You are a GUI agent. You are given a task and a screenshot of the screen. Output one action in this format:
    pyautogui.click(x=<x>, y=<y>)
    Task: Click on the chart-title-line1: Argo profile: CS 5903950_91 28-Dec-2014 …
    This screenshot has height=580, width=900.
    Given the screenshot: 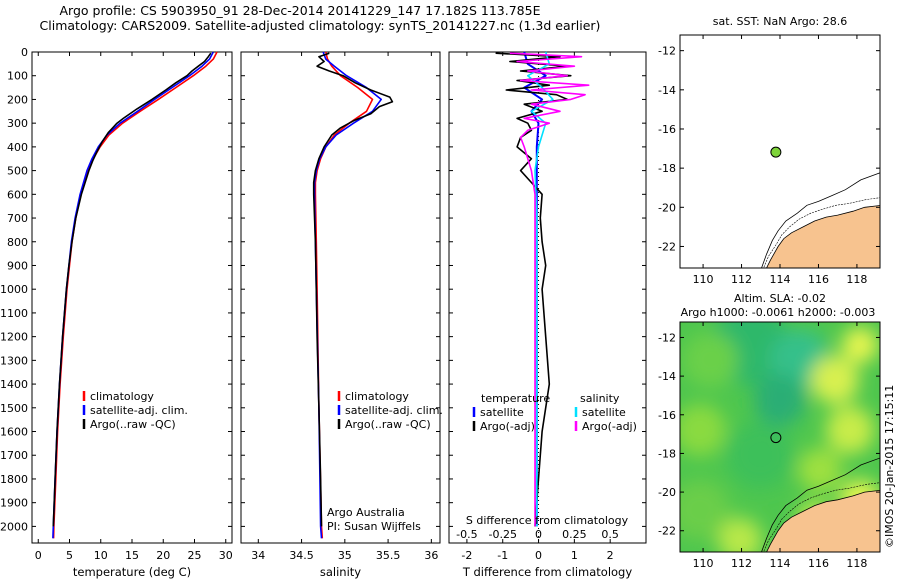 What is the action you would take?
    pyautogui.click(x=300, y=10)
    